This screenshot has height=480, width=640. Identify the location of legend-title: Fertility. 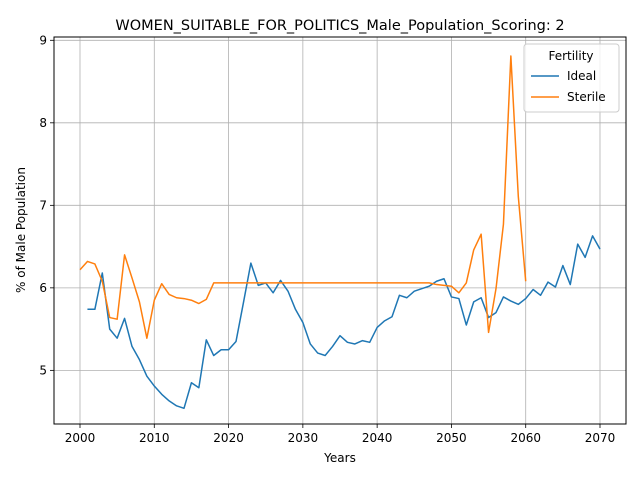
(570, 56).